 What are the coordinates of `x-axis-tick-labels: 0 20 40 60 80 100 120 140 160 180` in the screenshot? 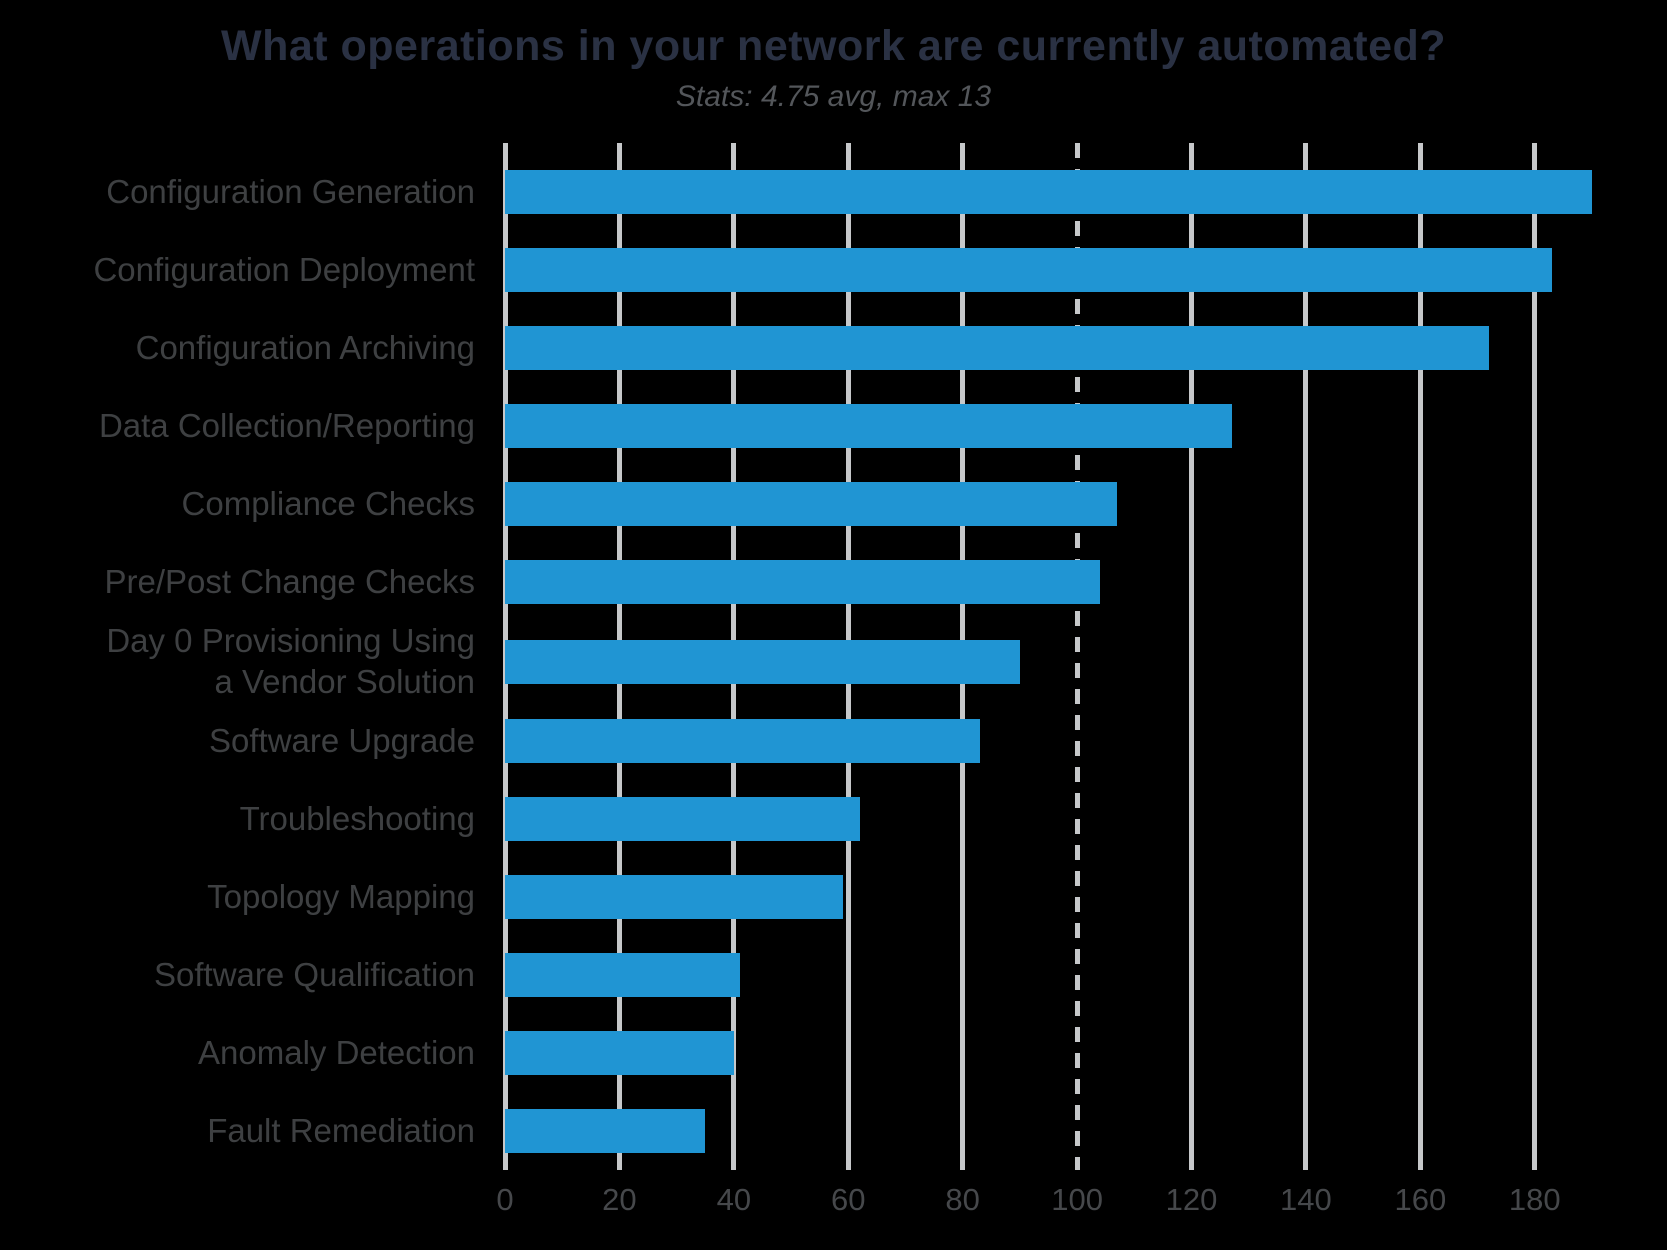 It's located at (1064, 1204).